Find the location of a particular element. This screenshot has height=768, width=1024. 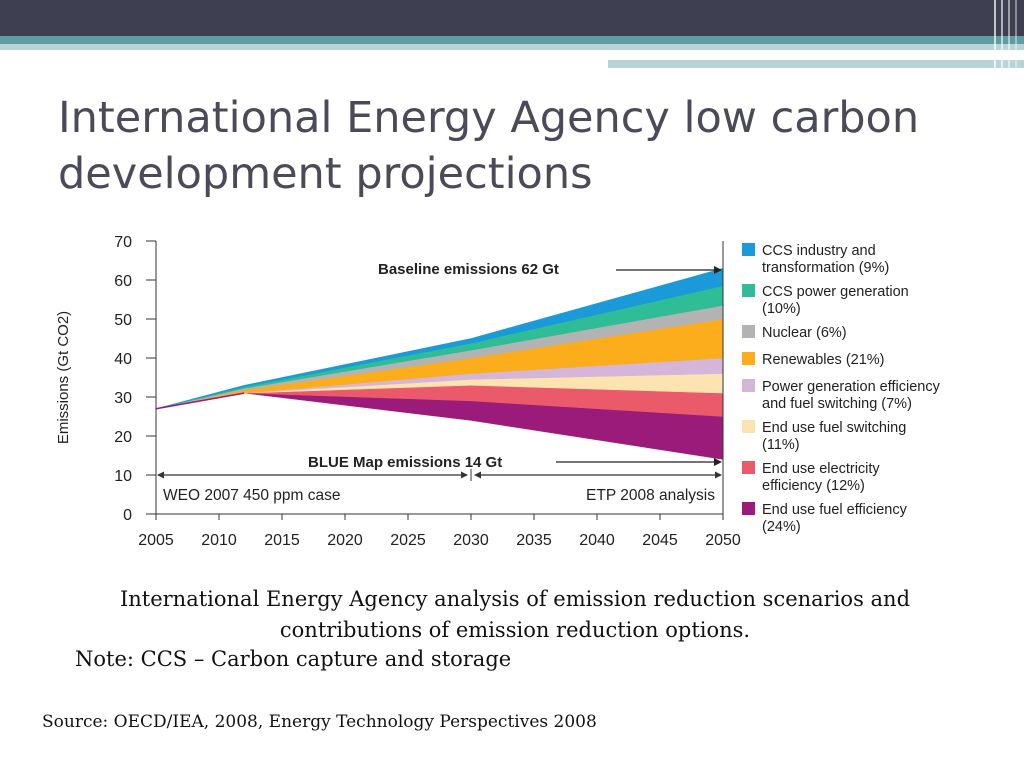

ccs-note: Note: CCS – Carbon capture and storage is located at coordinates (293, 659).